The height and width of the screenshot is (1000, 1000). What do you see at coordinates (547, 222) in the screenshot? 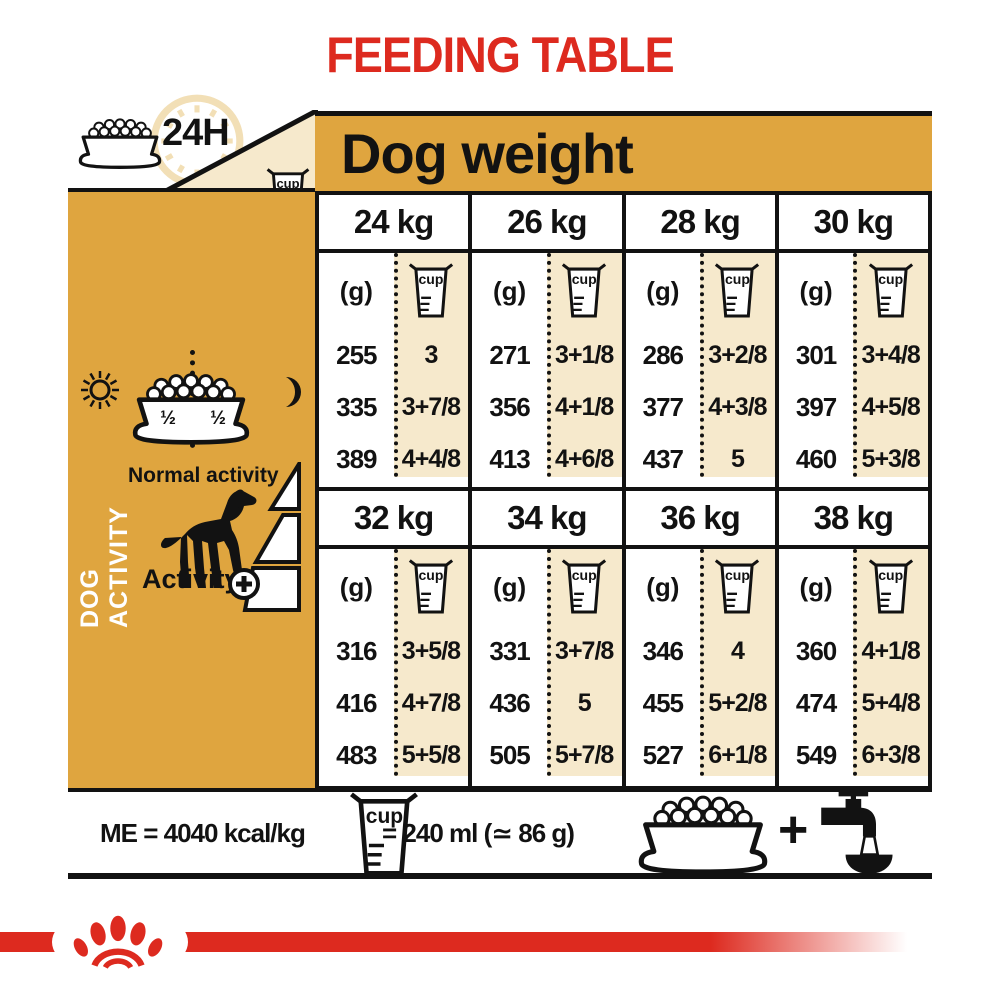
I see `weight-header: 26 kg` at bounding box center [547, 222].